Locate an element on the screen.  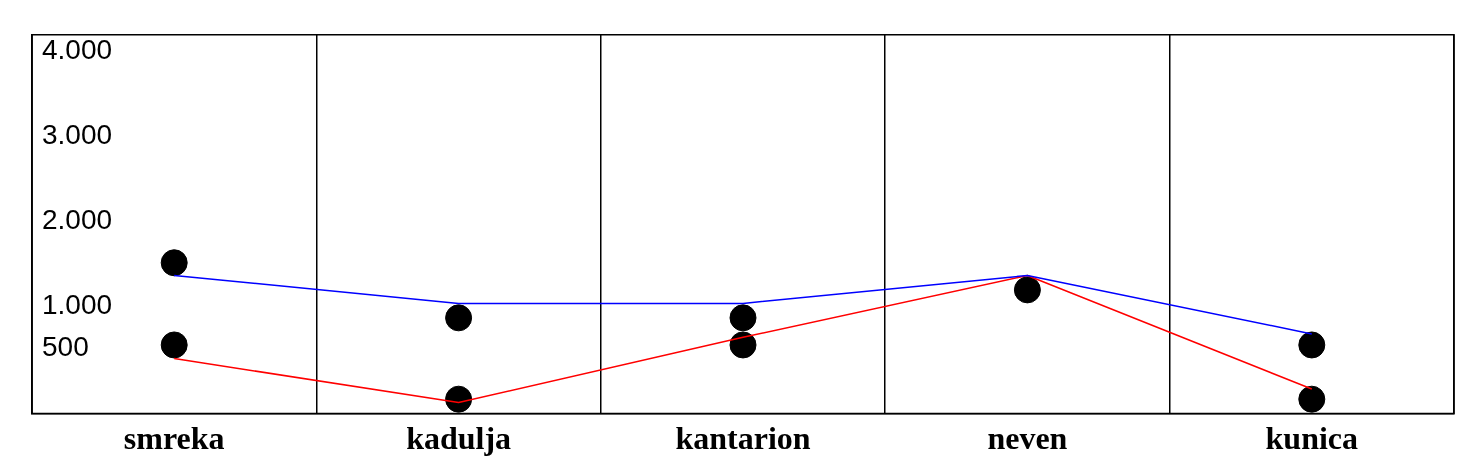
y-tick-label: 1.000 is located at coordinates (77, 304).